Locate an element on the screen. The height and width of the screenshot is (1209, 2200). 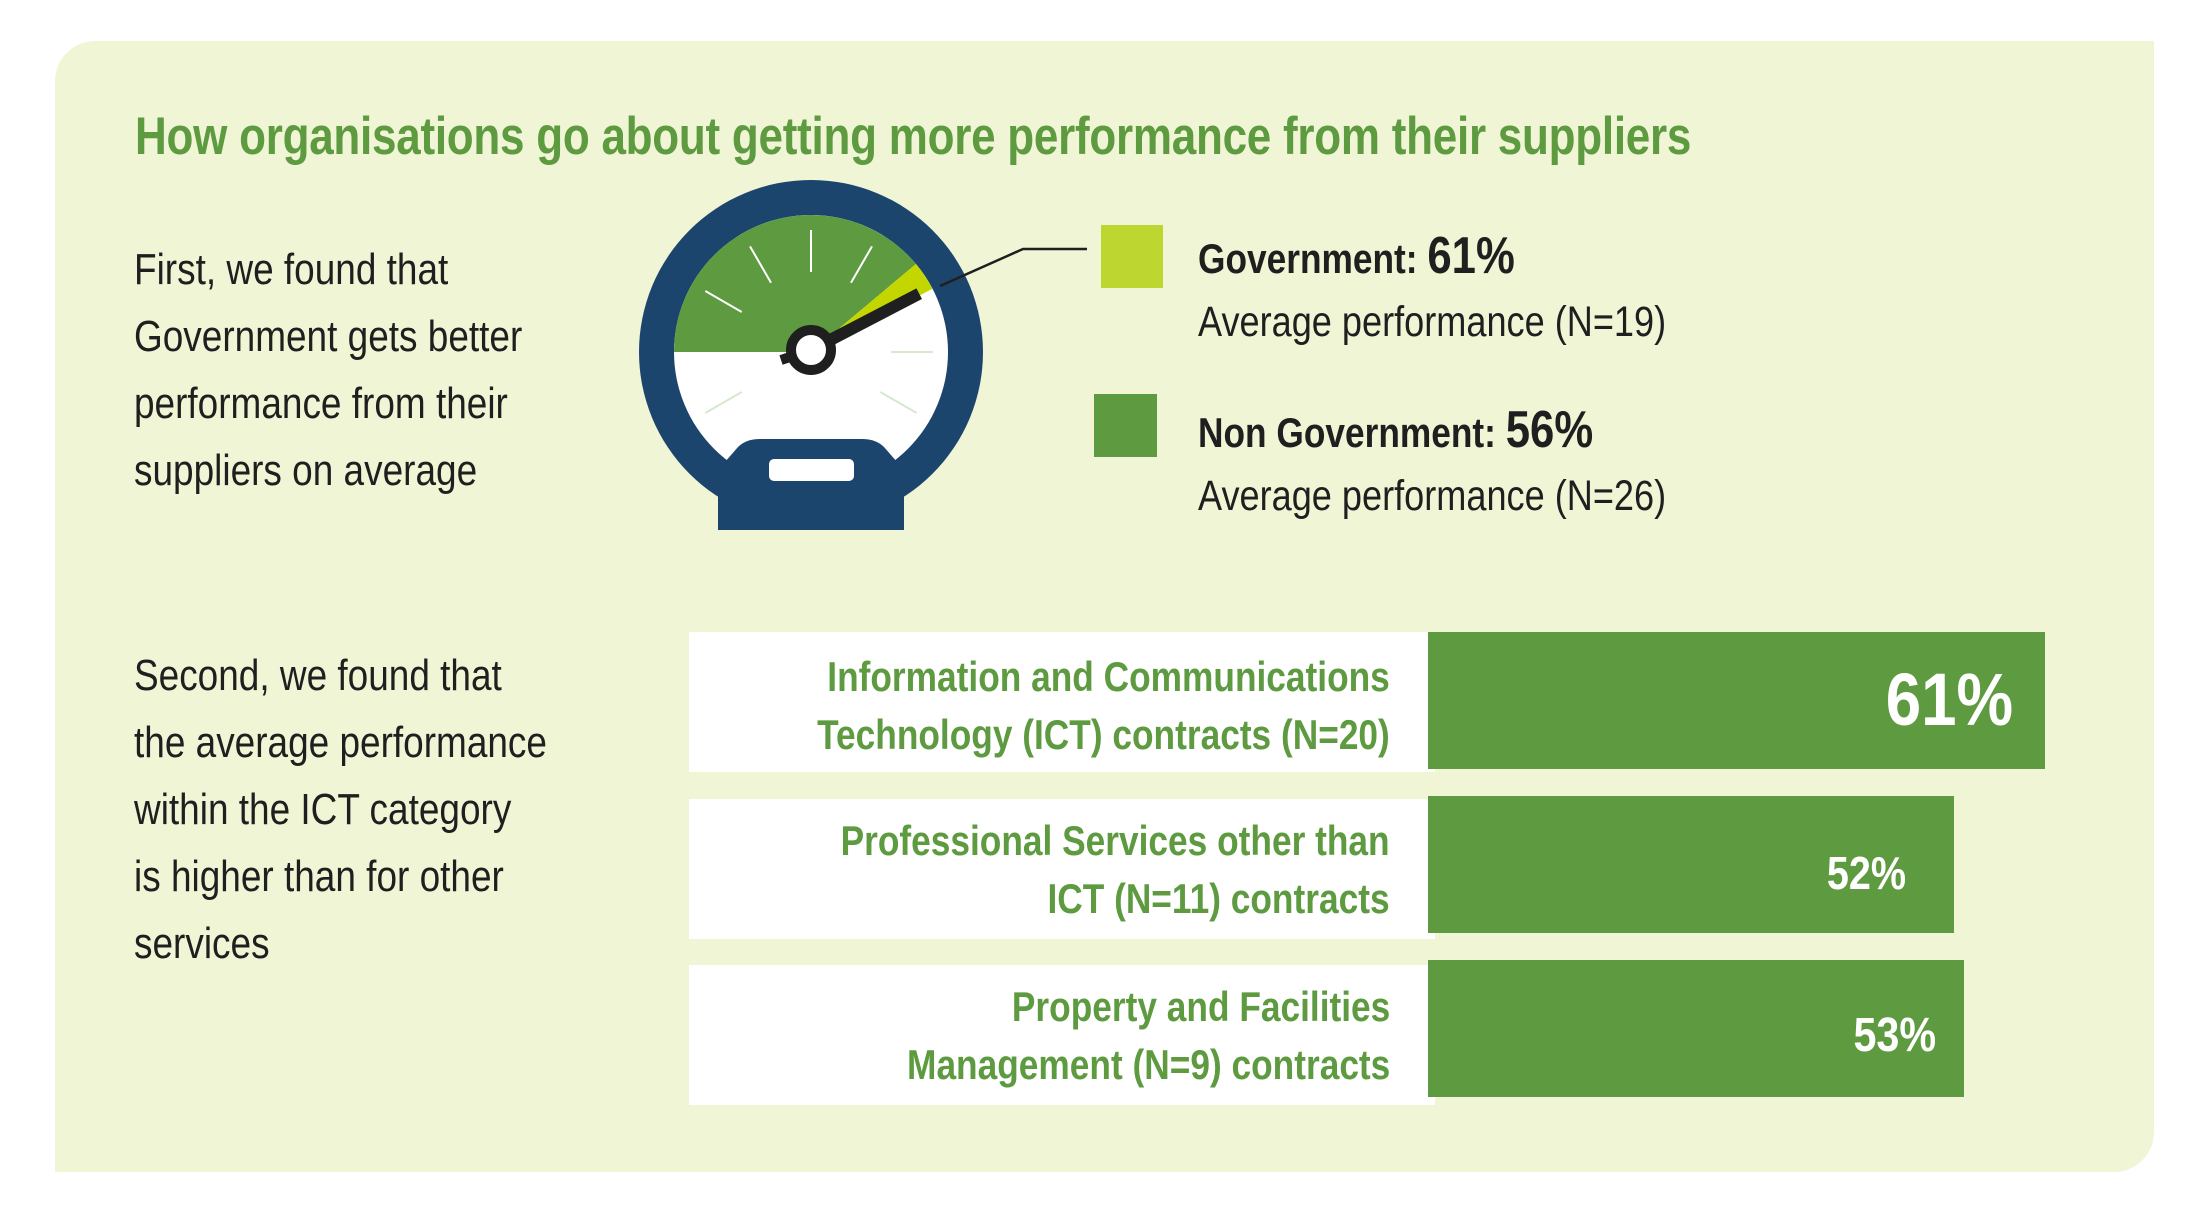
legend-non-government-label: Non Government: 56% is located at coordinates (1395, 430).